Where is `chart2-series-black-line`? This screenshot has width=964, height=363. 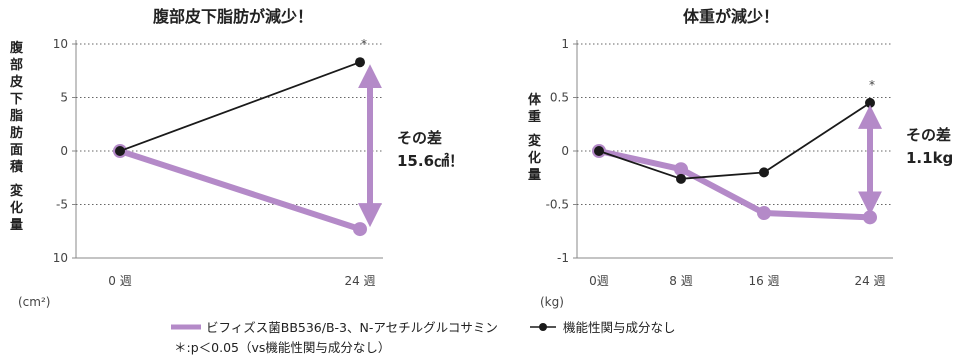 chart2-series-black-line is located at coordinates (734, 140).